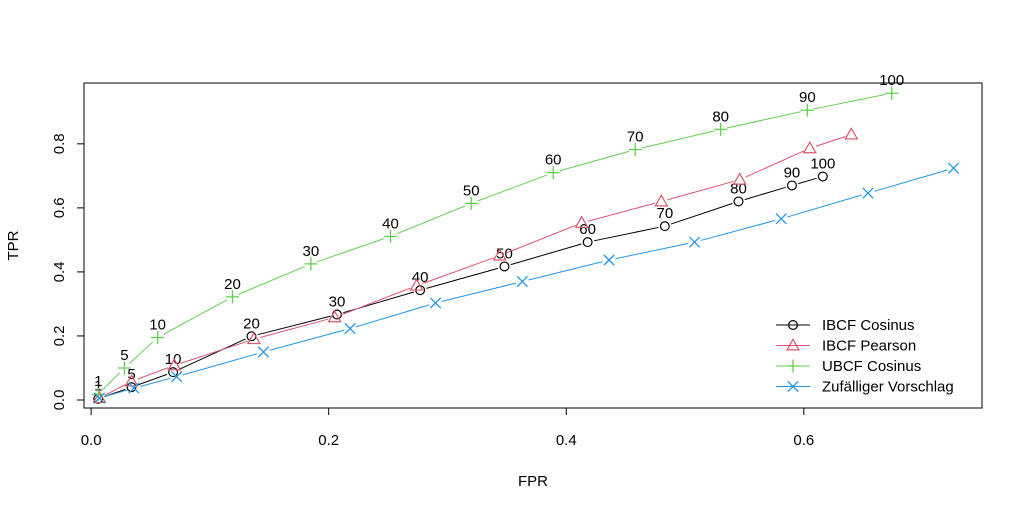  I want to click on data-label: 1, so click(98, 386).